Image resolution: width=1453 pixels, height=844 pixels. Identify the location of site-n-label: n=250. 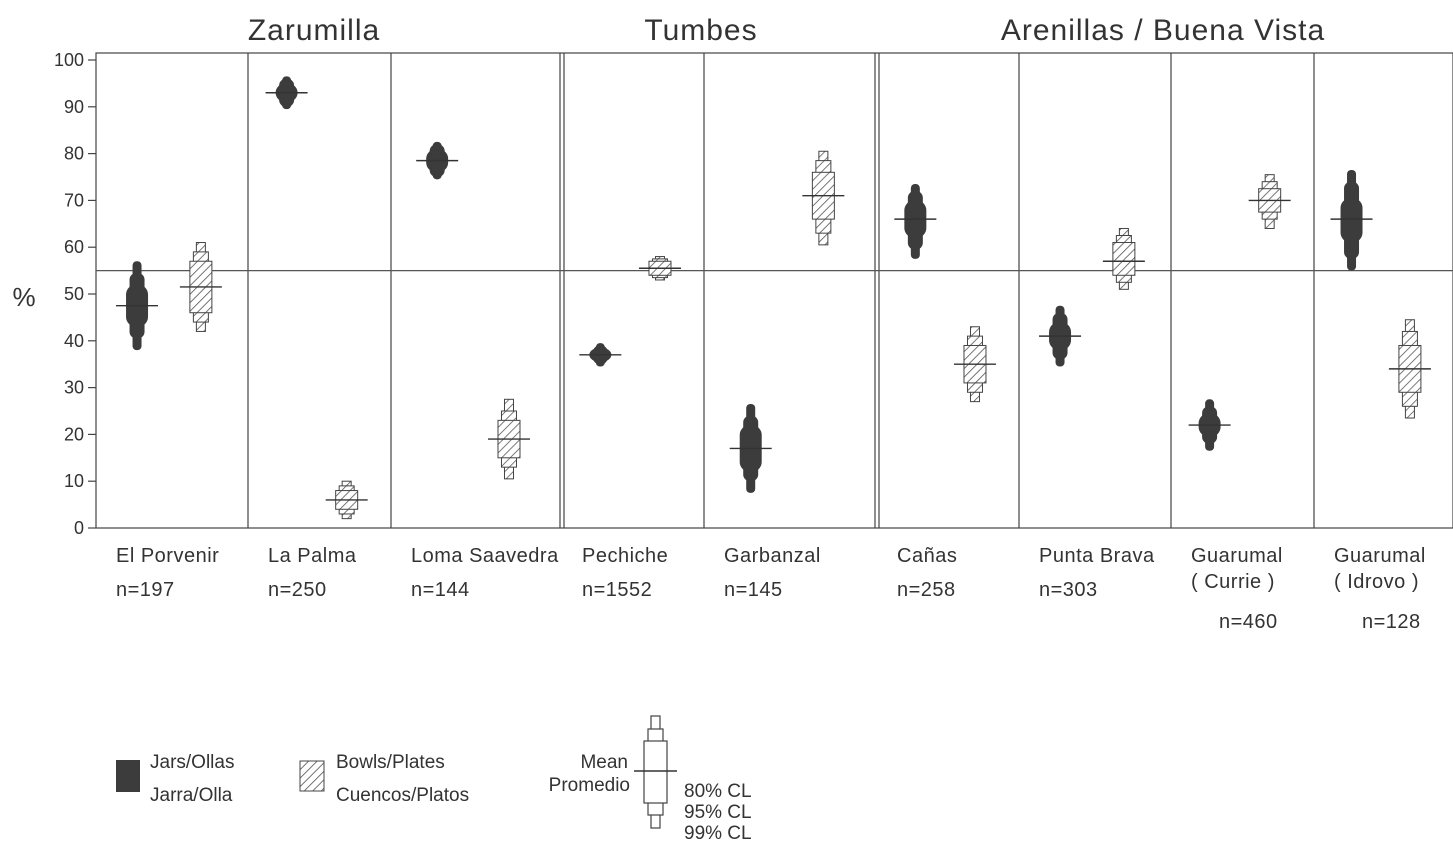
(297, 590).